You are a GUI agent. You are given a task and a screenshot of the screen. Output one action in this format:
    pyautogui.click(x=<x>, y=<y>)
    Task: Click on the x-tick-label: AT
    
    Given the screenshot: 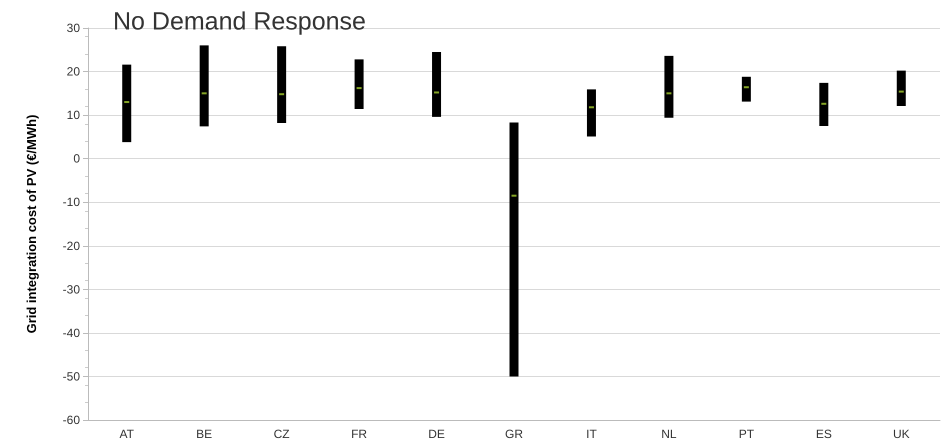 What is the action you would take?
    pyautogui.click(x=127, y=434)
    